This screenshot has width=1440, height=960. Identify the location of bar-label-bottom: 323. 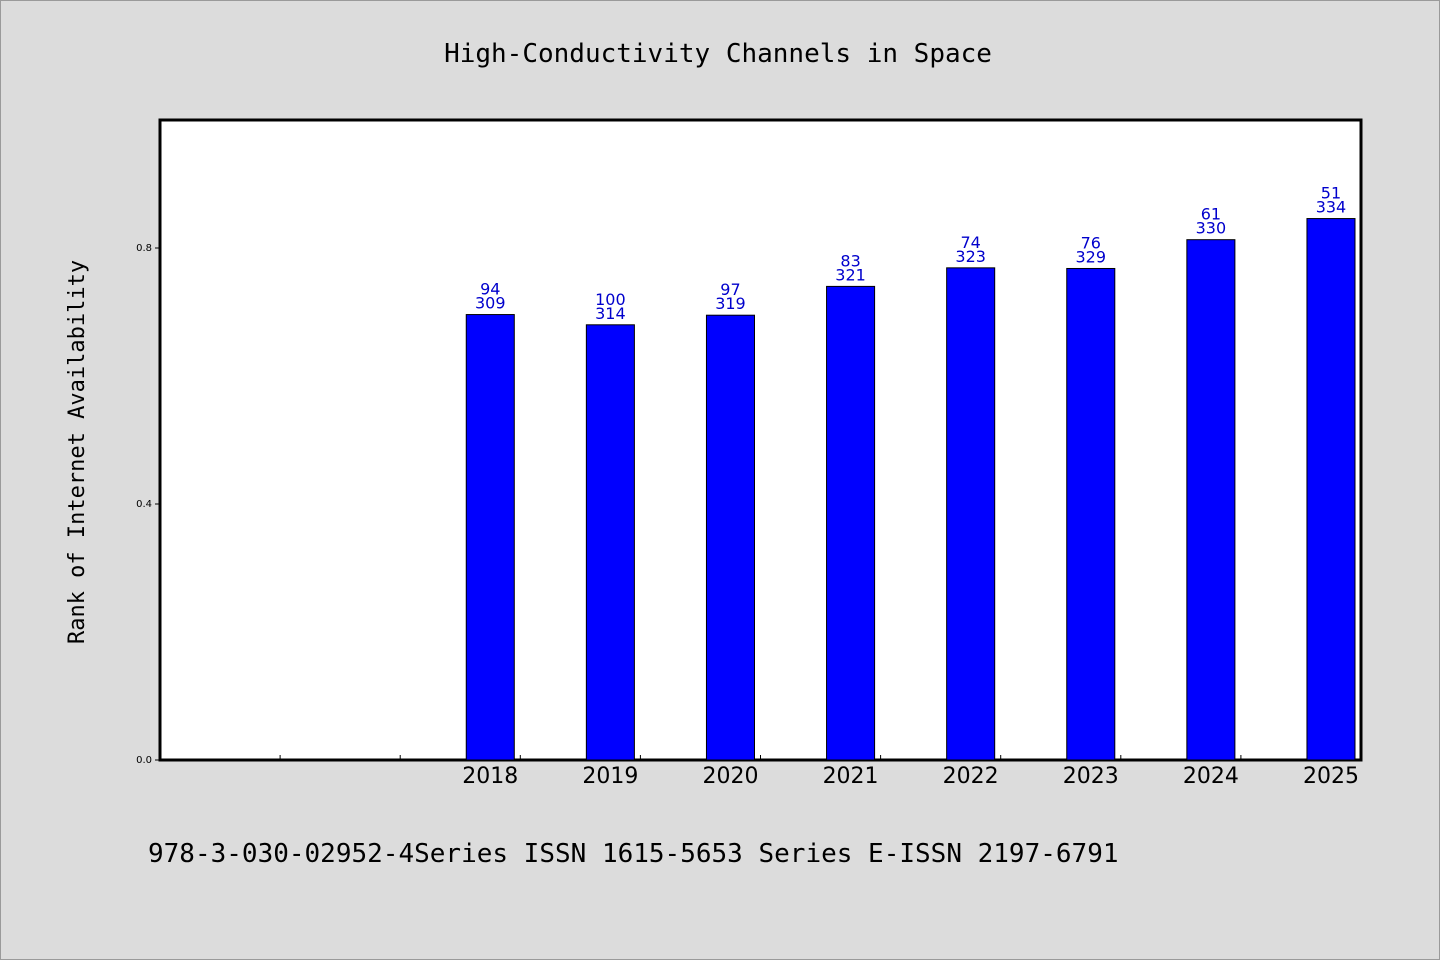
(970, 256).